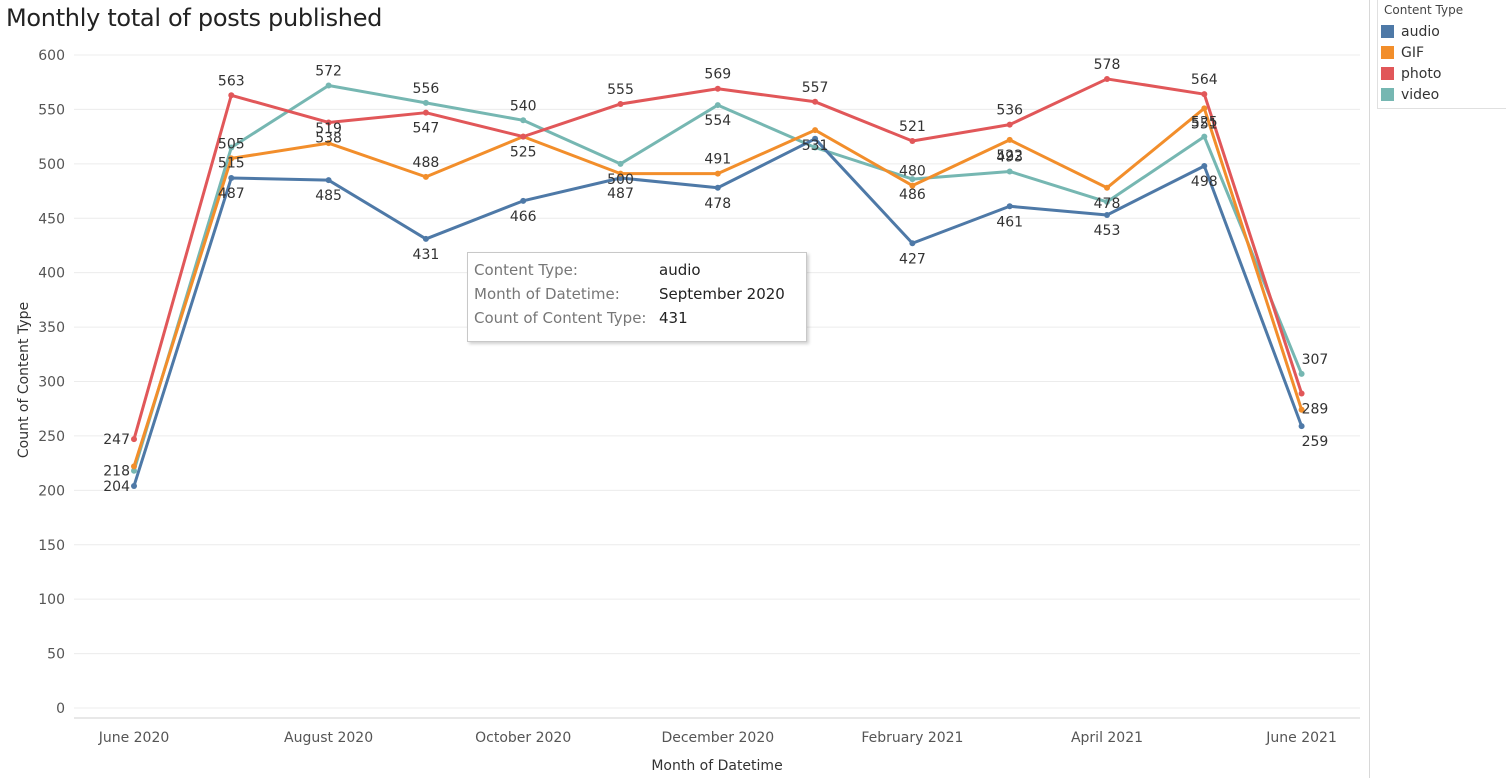  Describe the element at coordinates (1204, 80) in the screenshot. I see `data-label: 564` at that location.